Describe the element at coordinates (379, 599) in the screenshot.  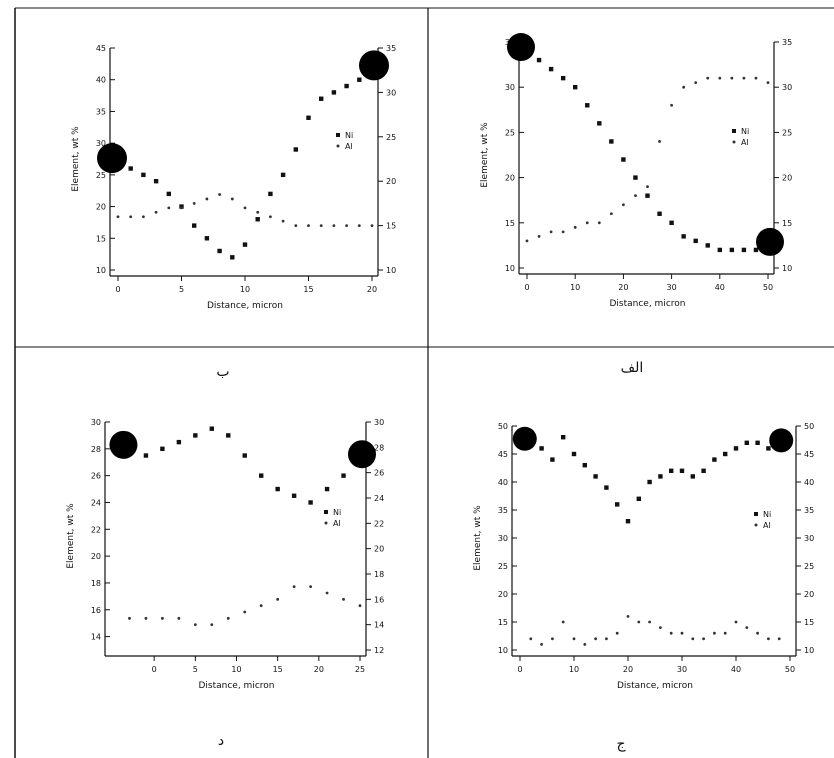
I see `y2-tick-label: 16` at that location.